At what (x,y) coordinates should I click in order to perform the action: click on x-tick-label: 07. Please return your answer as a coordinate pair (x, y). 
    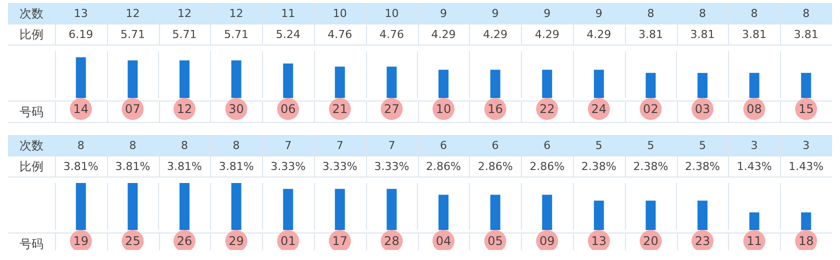
    Looking at the image, I should click on (132, 109).